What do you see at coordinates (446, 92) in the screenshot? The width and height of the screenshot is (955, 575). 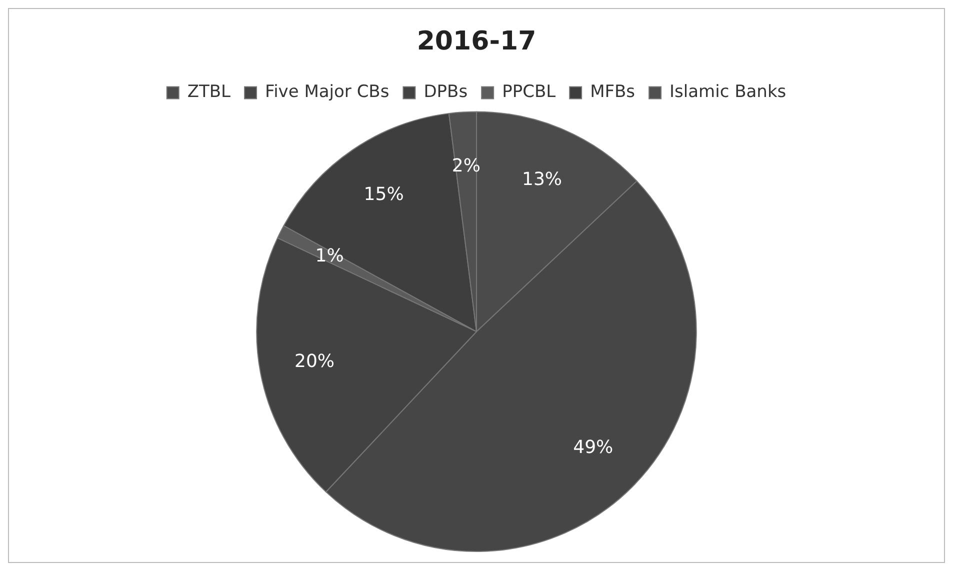 I see `legend-label: DPBs` at bounding box center [446, 92].